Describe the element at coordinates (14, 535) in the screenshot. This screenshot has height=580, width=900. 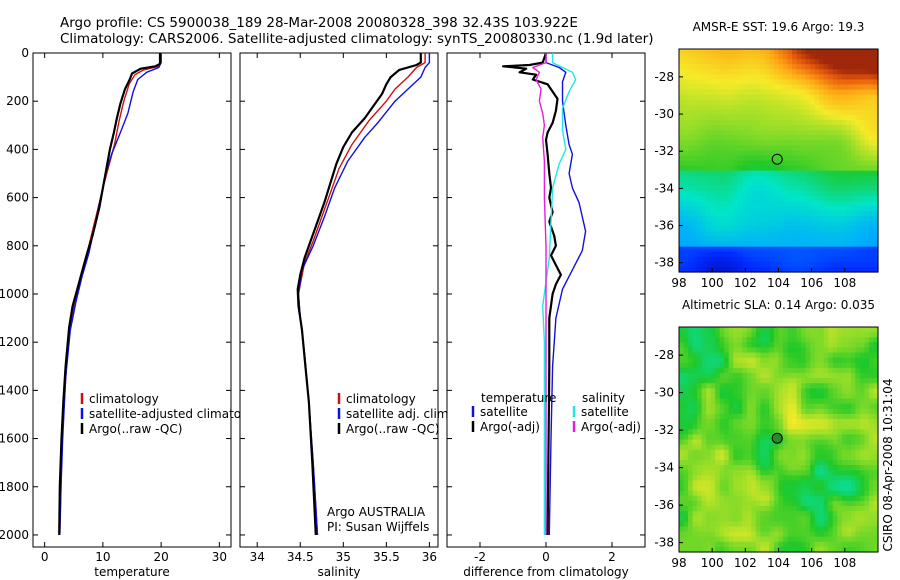
I see `y-tick-label: 2000` at that location.